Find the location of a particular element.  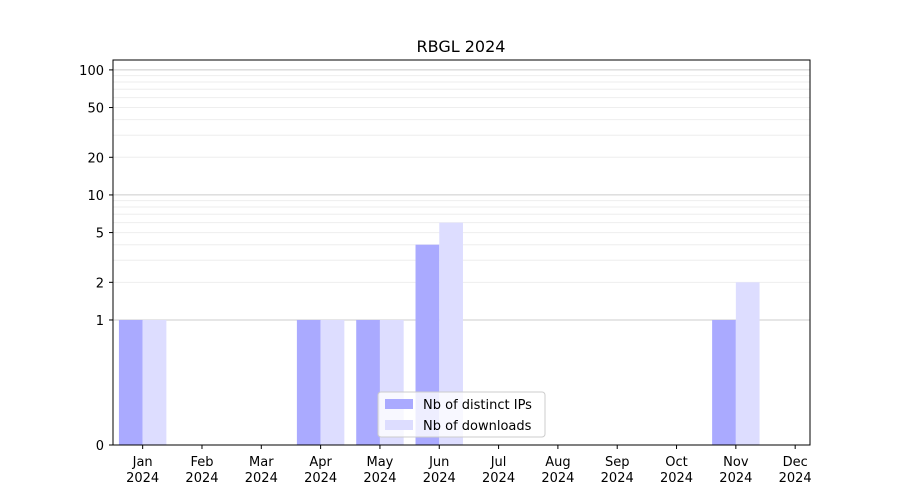

x-tick-label-month: Mar is located at coordinates (261, 462).